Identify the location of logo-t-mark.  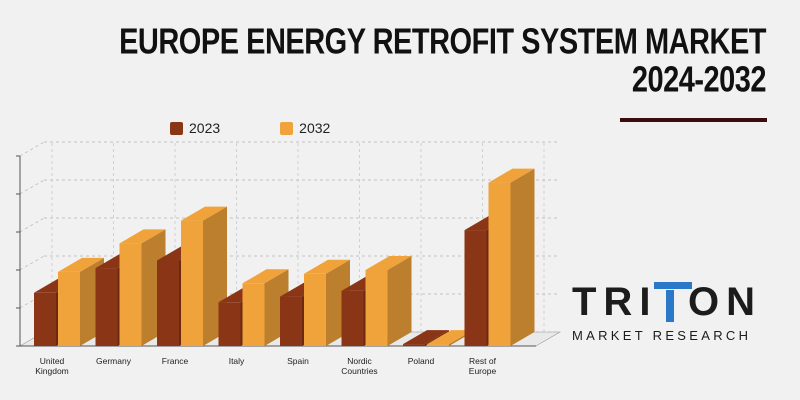
(669, 302).